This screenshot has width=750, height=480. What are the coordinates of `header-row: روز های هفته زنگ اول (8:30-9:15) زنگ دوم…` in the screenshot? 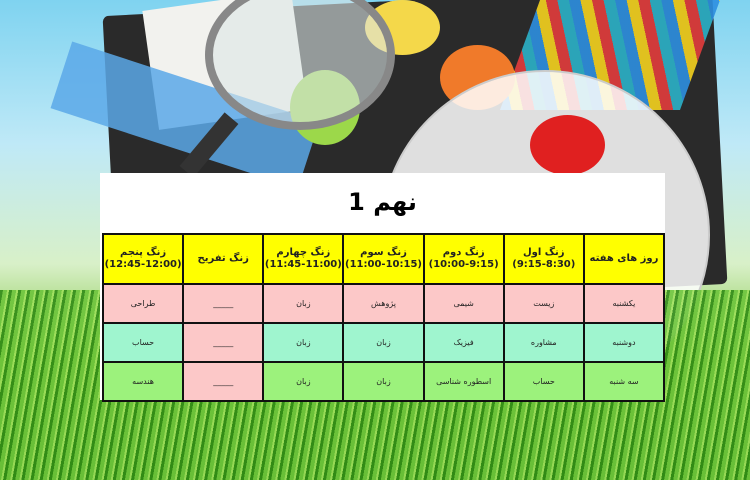 It's located at (383, 259).